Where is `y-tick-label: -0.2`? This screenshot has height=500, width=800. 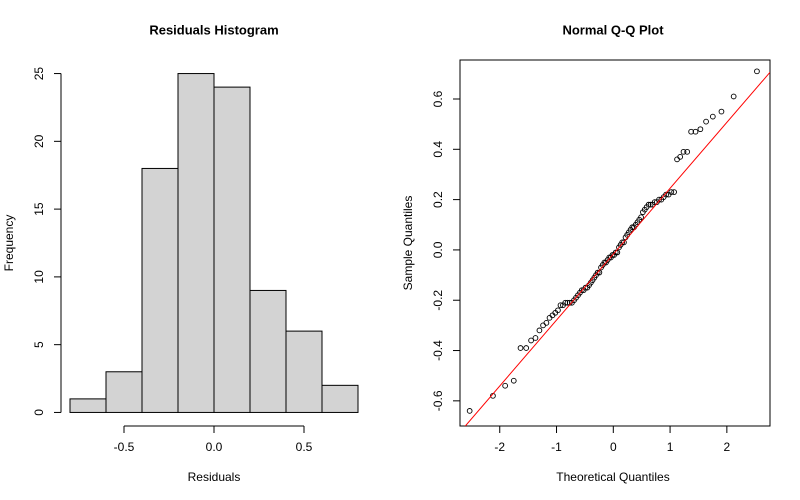 y-tick-label: -0.2 is located at coordinates (438, 300).